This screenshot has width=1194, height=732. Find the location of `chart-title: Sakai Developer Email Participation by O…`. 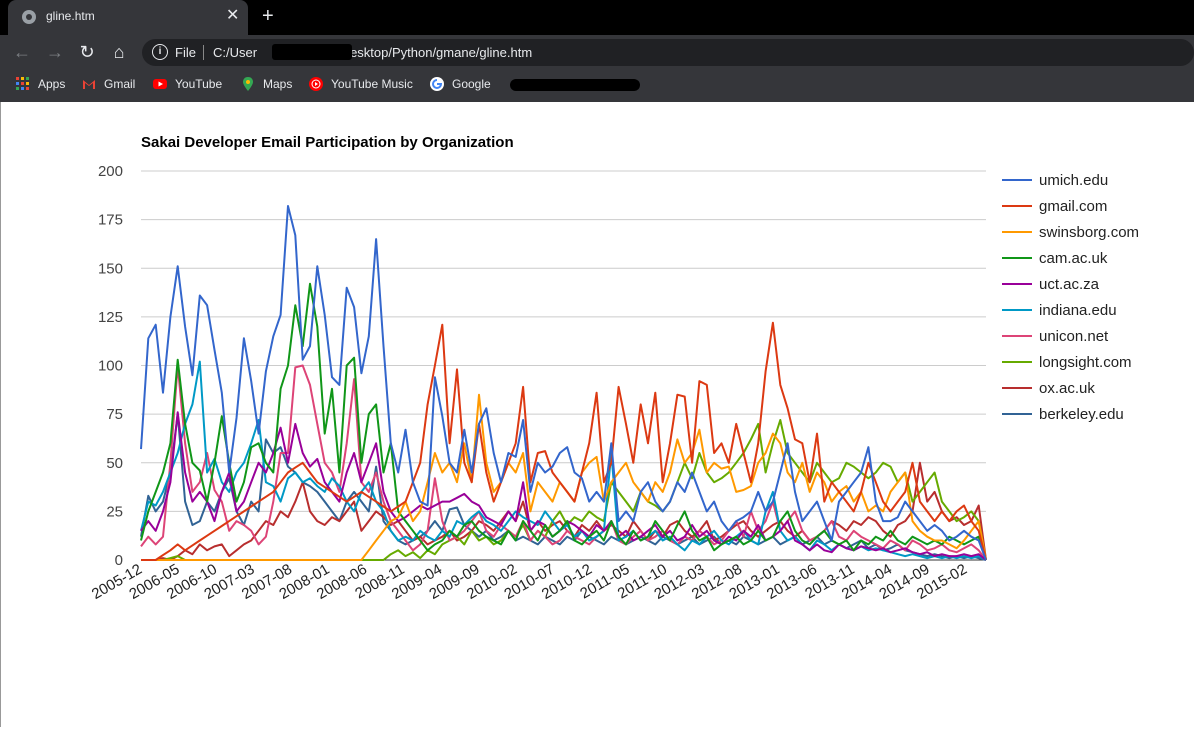

chart-title: Sakai Developer Email Participation by O… is located at coordinates (327, 142).